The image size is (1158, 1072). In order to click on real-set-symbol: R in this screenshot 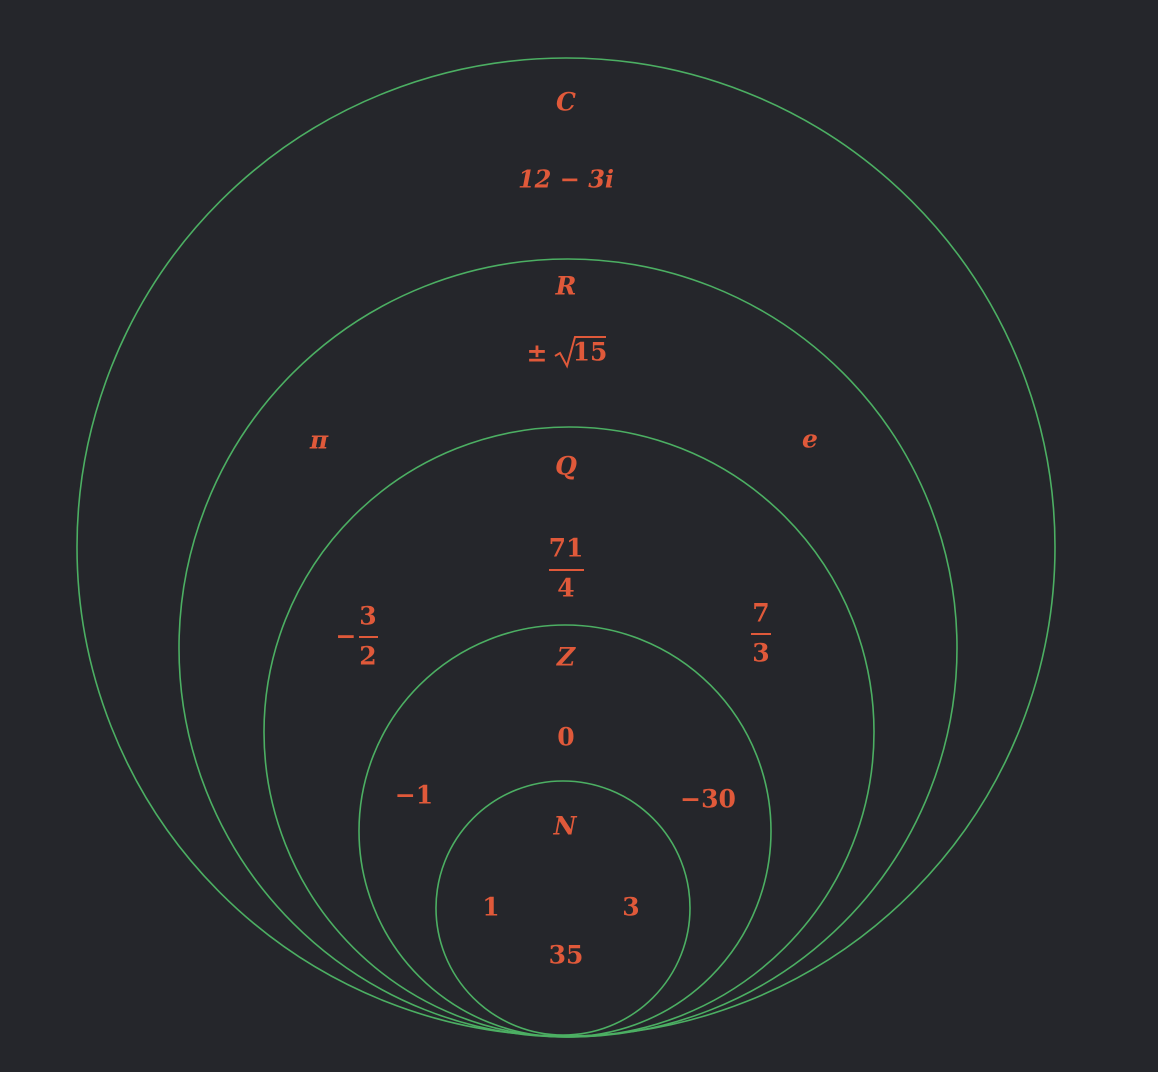, I will do `click(566, 286)`.